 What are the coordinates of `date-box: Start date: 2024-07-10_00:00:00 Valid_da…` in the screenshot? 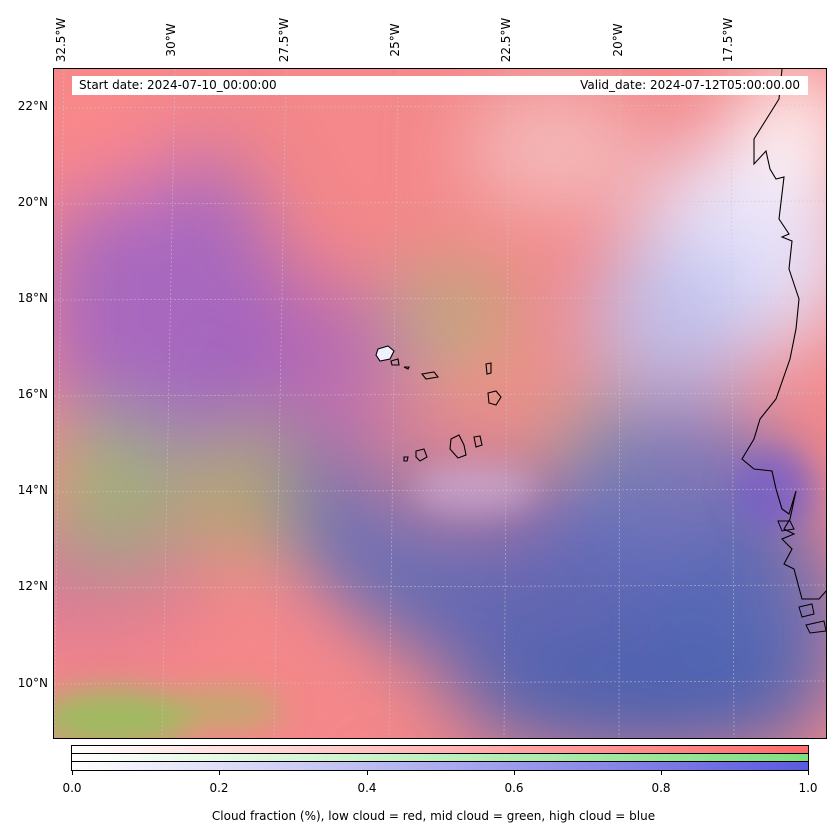 It's located at (440, 85).